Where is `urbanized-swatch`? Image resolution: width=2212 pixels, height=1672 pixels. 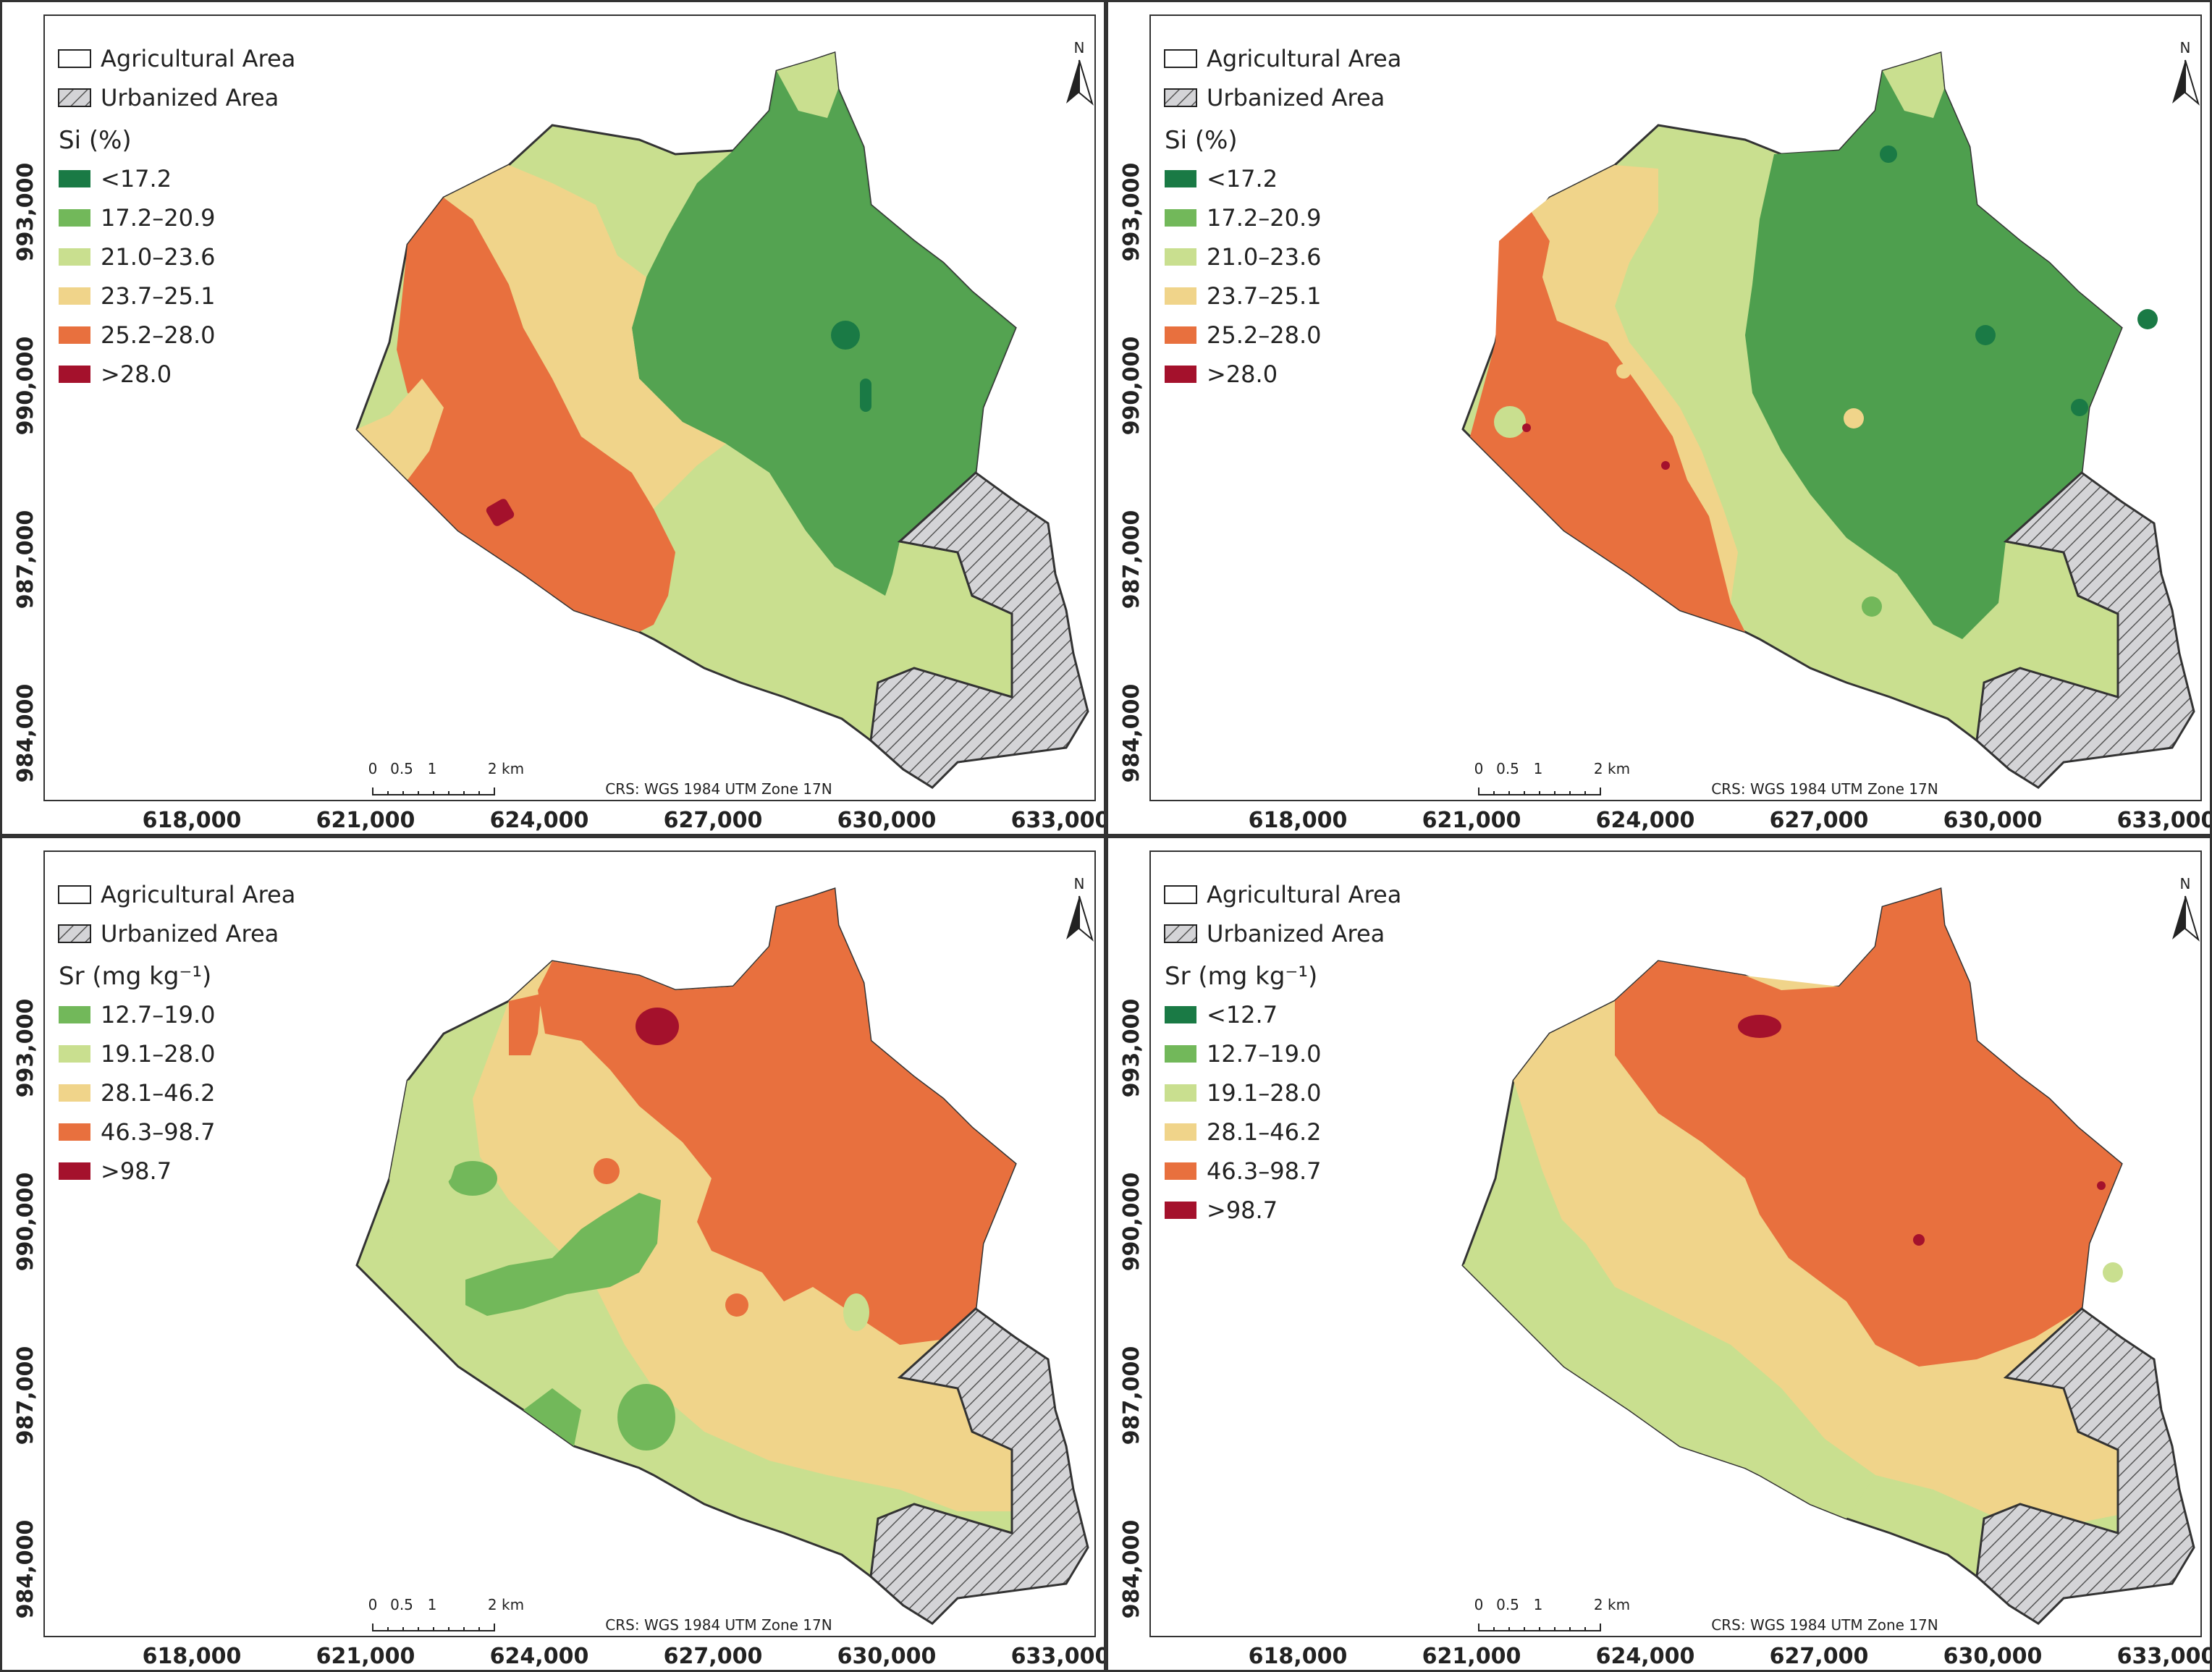 urbanized-swatch is located at coordinates (75, 97).